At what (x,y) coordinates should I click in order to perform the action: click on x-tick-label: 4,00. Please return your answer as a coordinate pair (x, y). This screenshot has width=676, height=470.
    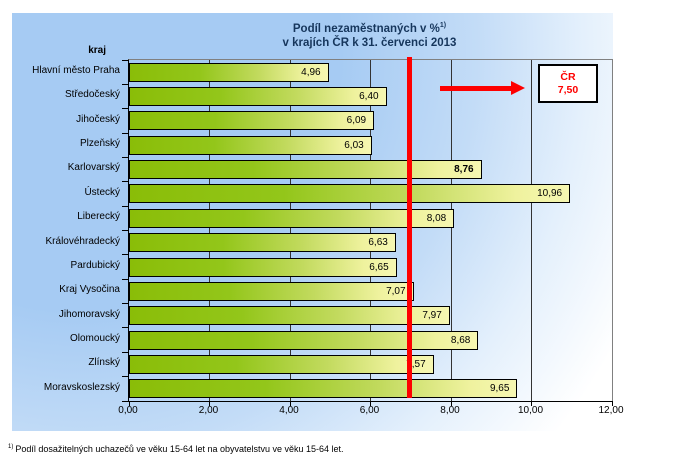
    Looking at the image, I should click on (289, 410).